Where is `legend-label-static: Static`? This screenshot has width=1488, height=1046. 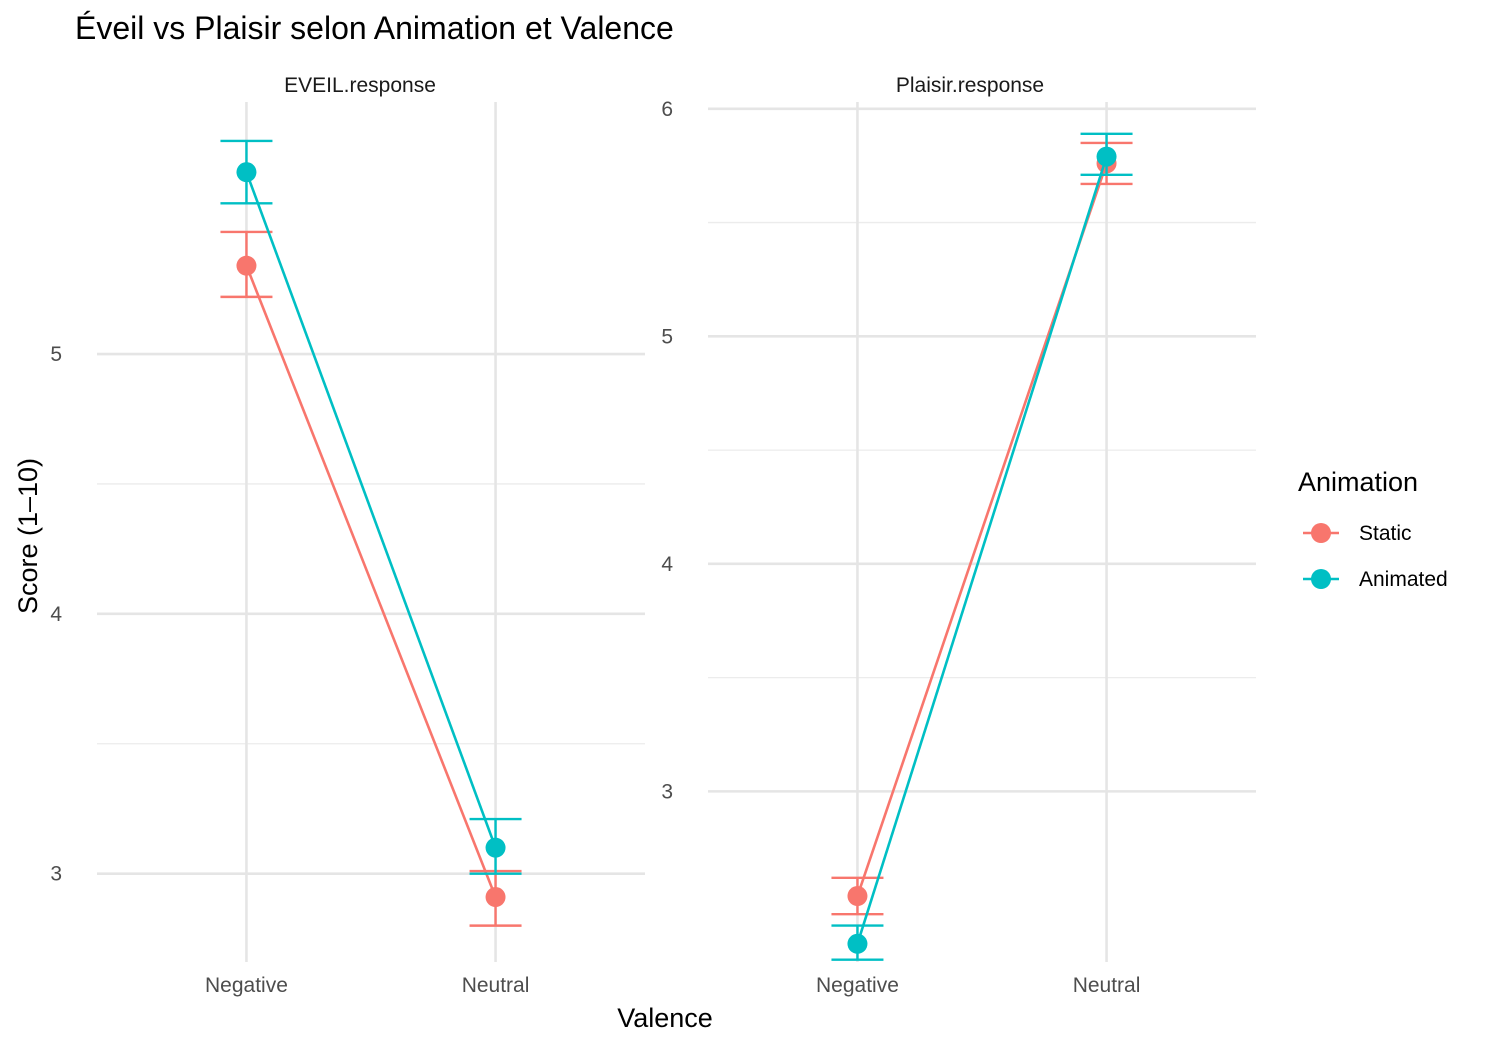
legend-label-static: Static is located at coordinates (1385, 533).